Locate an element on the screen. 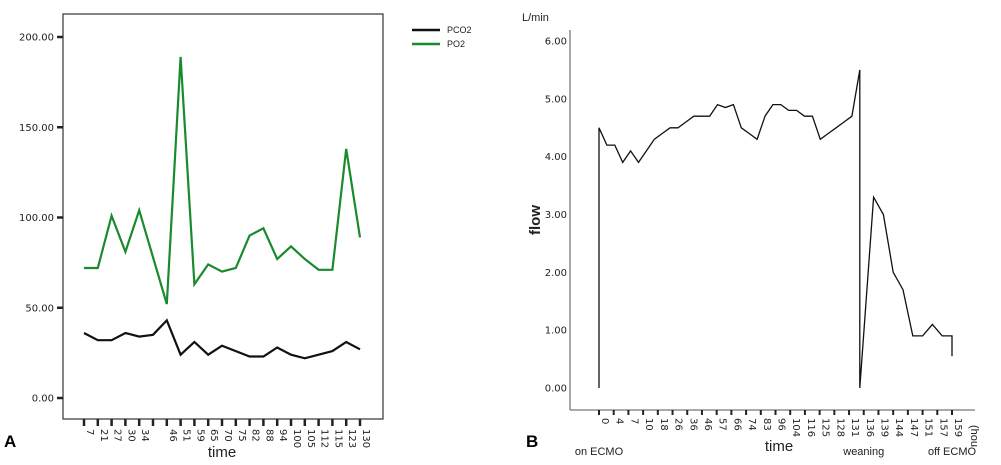 This screenshot has width=1001, height=465. x-tick-label: 26 is located at coordinates (678, 424).